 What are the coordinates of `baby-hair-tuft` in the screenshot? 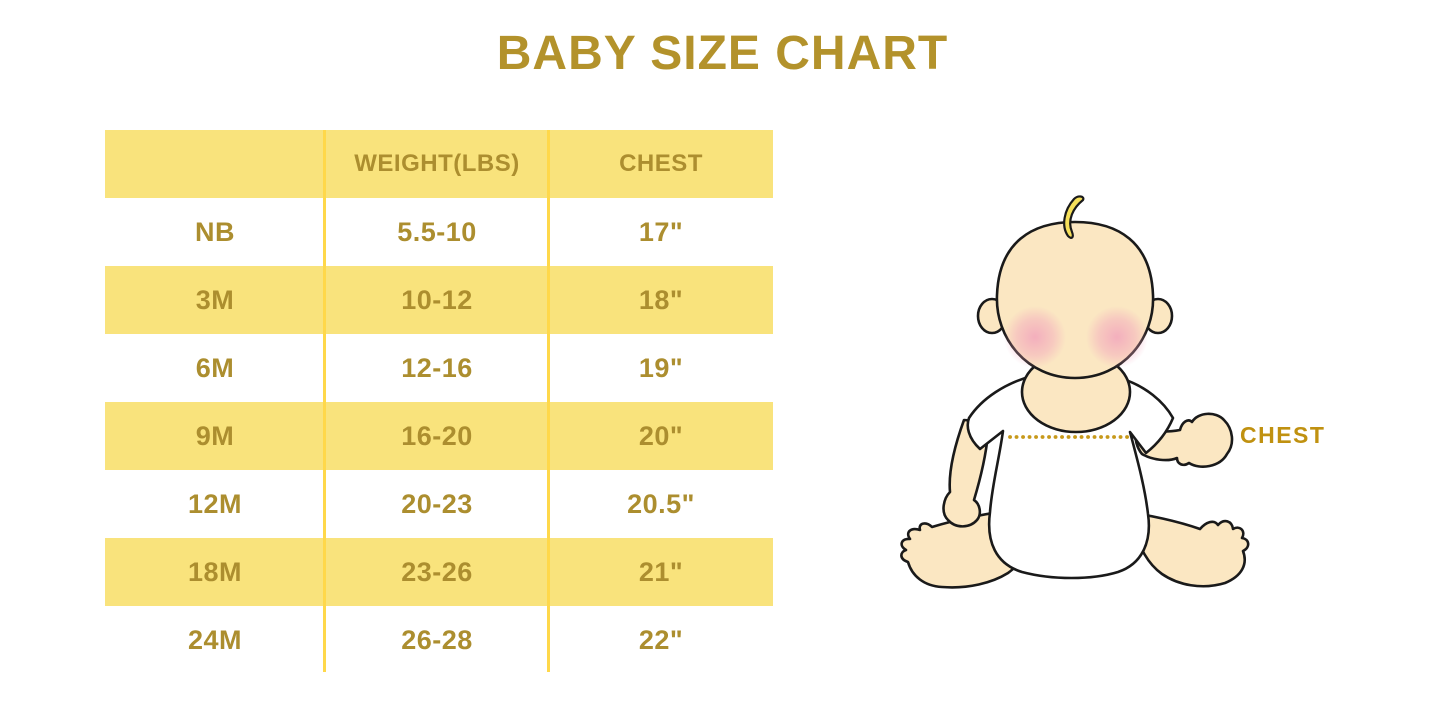 It's located at (1074, 217).